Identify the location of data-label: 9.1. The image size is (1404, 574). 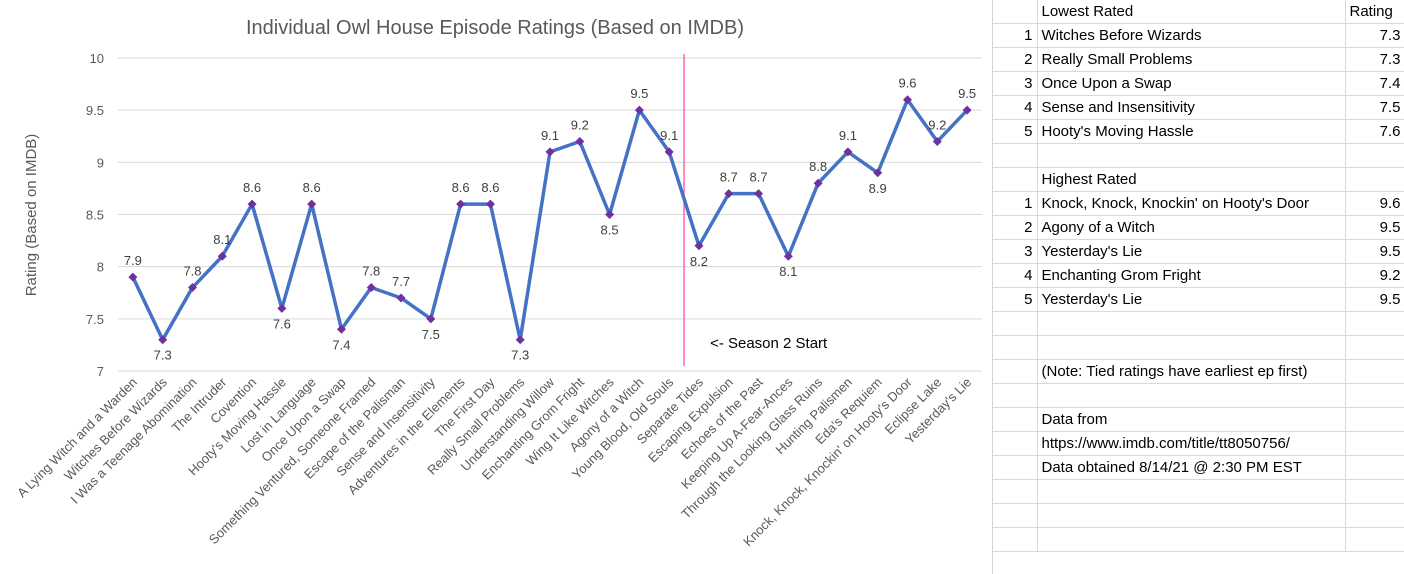
(669, 135).